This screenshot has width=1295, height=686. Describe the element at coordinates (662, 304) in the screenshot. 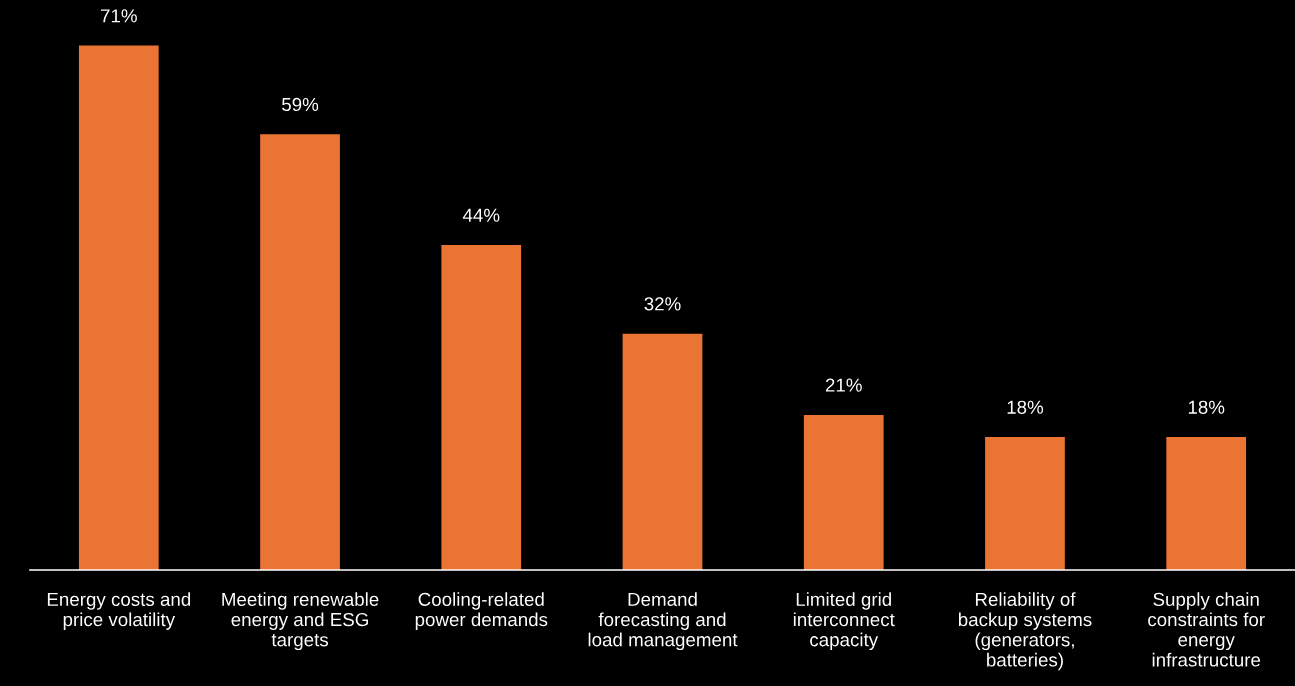

I see `data-label: 32%` at that location.